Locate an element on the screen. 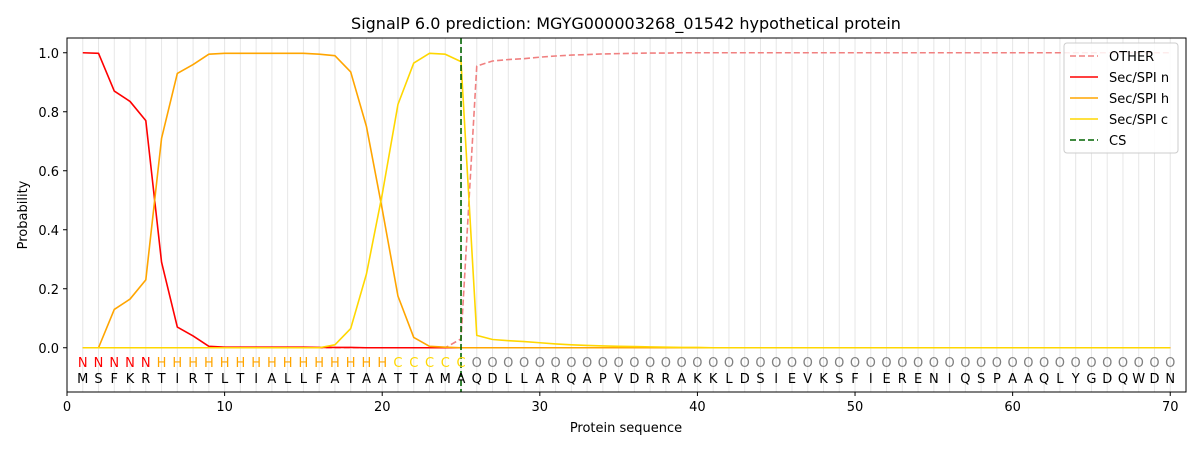 The width and height of the screenshot is (1200, 450). x-tick-label: 0 is located at coordinates (67, 407).